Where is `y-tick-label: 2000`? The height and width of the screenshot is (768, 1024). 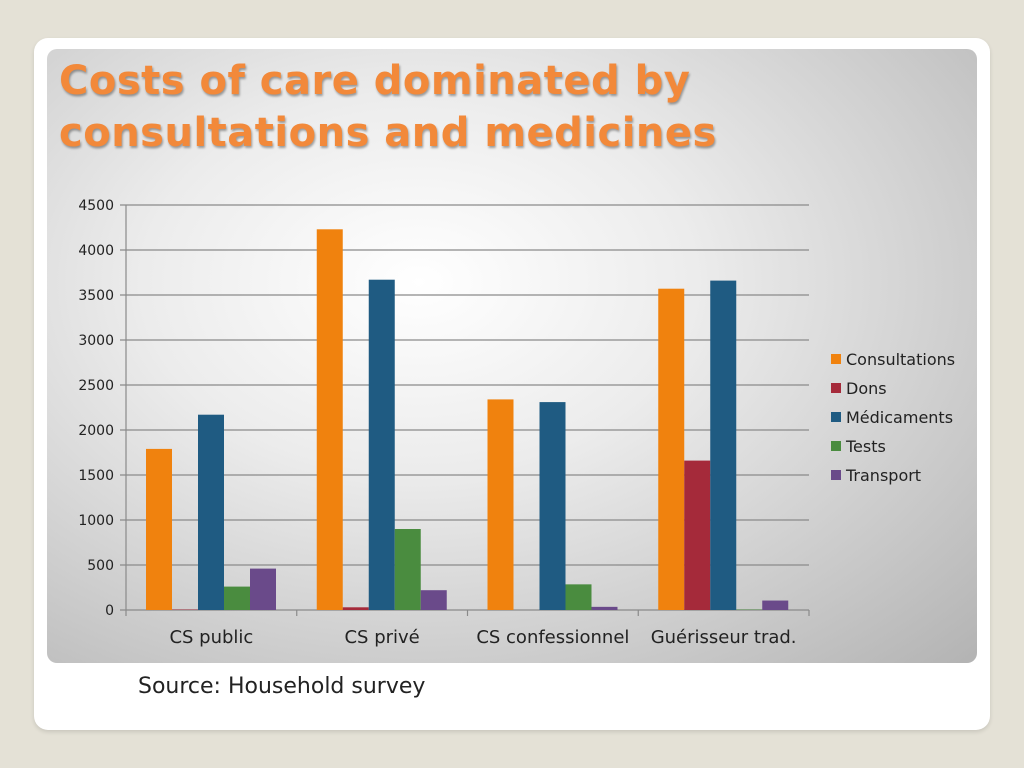
y-tick-label: 2000 is located at coordinates (96, 431).